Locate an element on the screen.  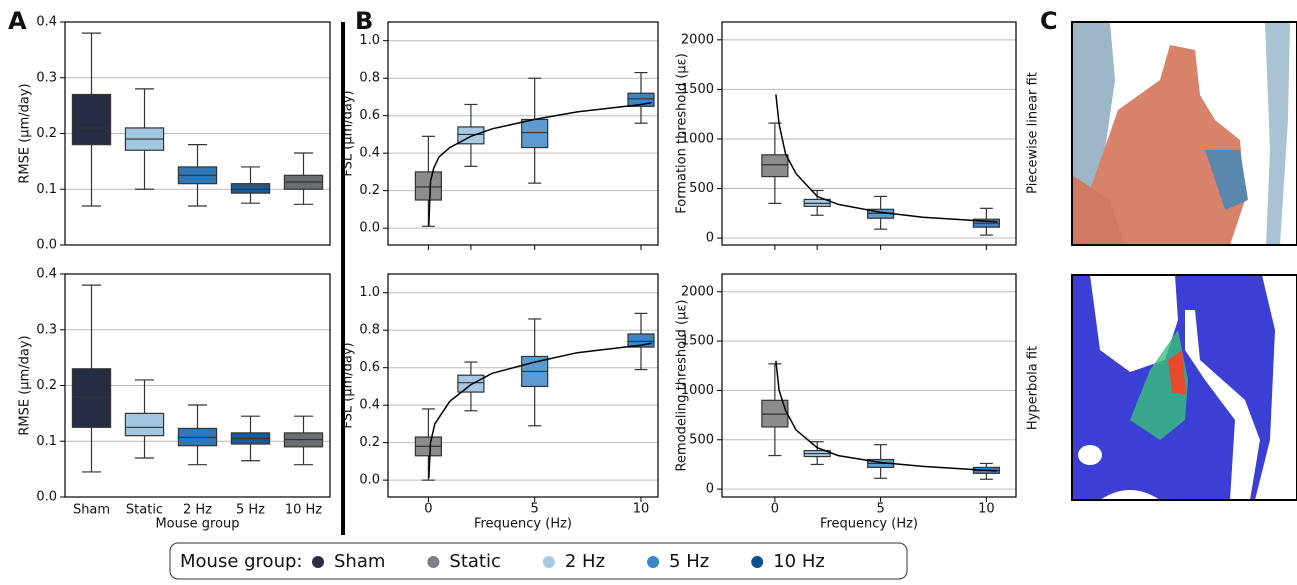
legend-title: Mouse group: is located at coordinates (241, 561).